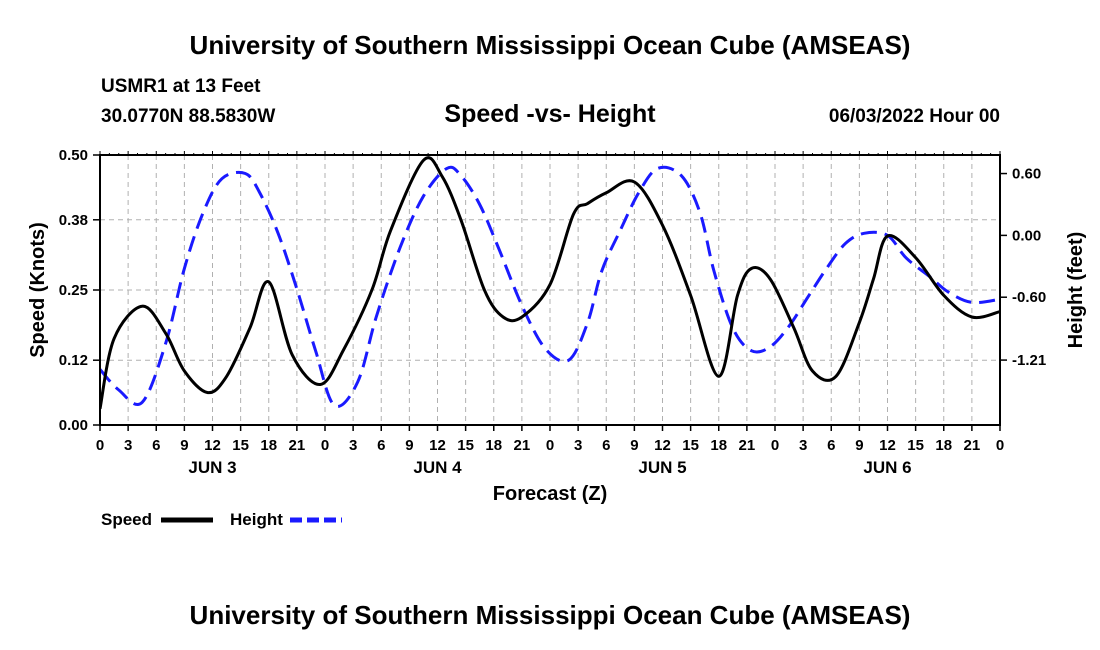 This screenshot has height=650, width=1100. Describe the element at coordinates (887, 467) in the screenshot. I see `day-label: JUN 6` at that location.